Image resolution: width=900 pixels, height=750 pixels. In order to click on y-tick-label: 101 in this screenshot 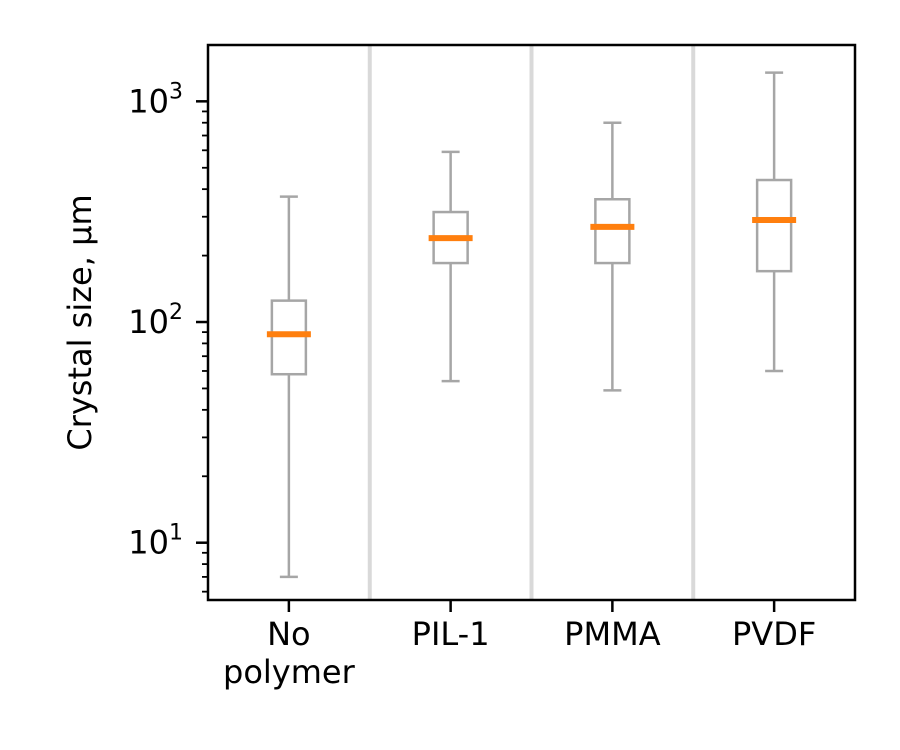, I will do `click(155, 541)`.